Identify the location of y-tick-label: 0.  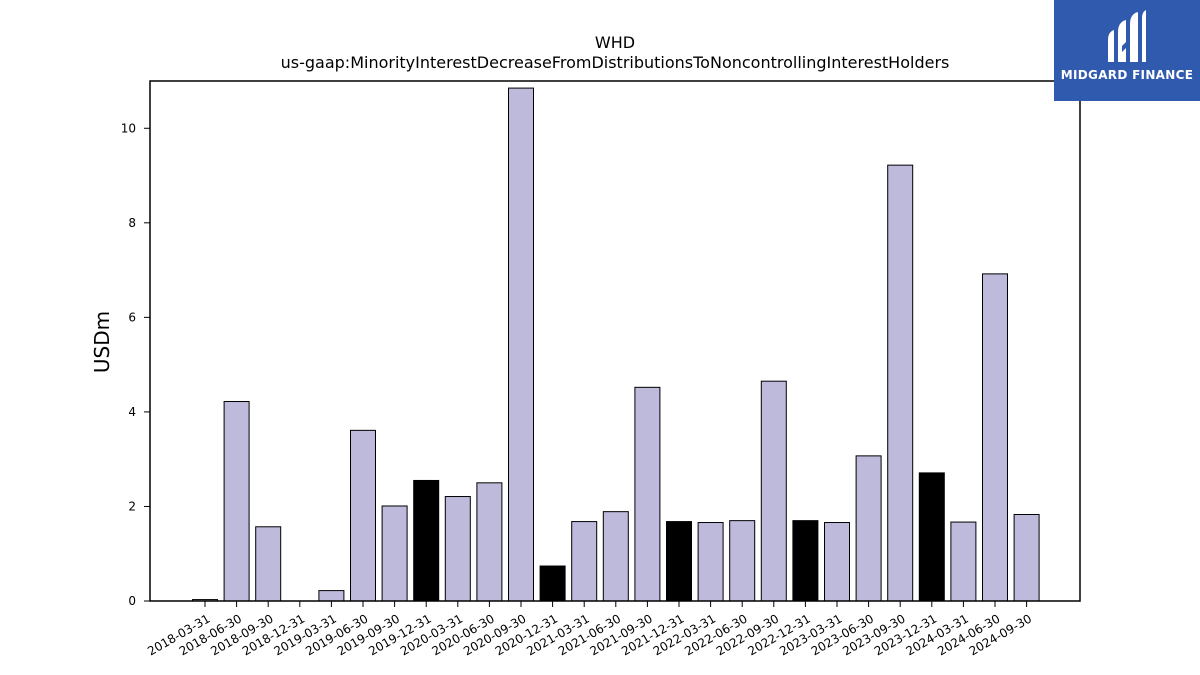
(132, 601).